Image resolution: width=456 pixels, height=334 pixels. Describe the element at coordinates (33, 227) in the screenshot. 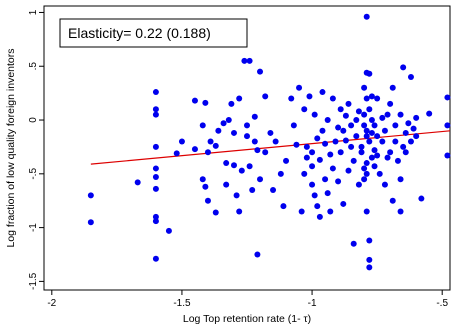

I see `y-tick-label: -1` at that location.